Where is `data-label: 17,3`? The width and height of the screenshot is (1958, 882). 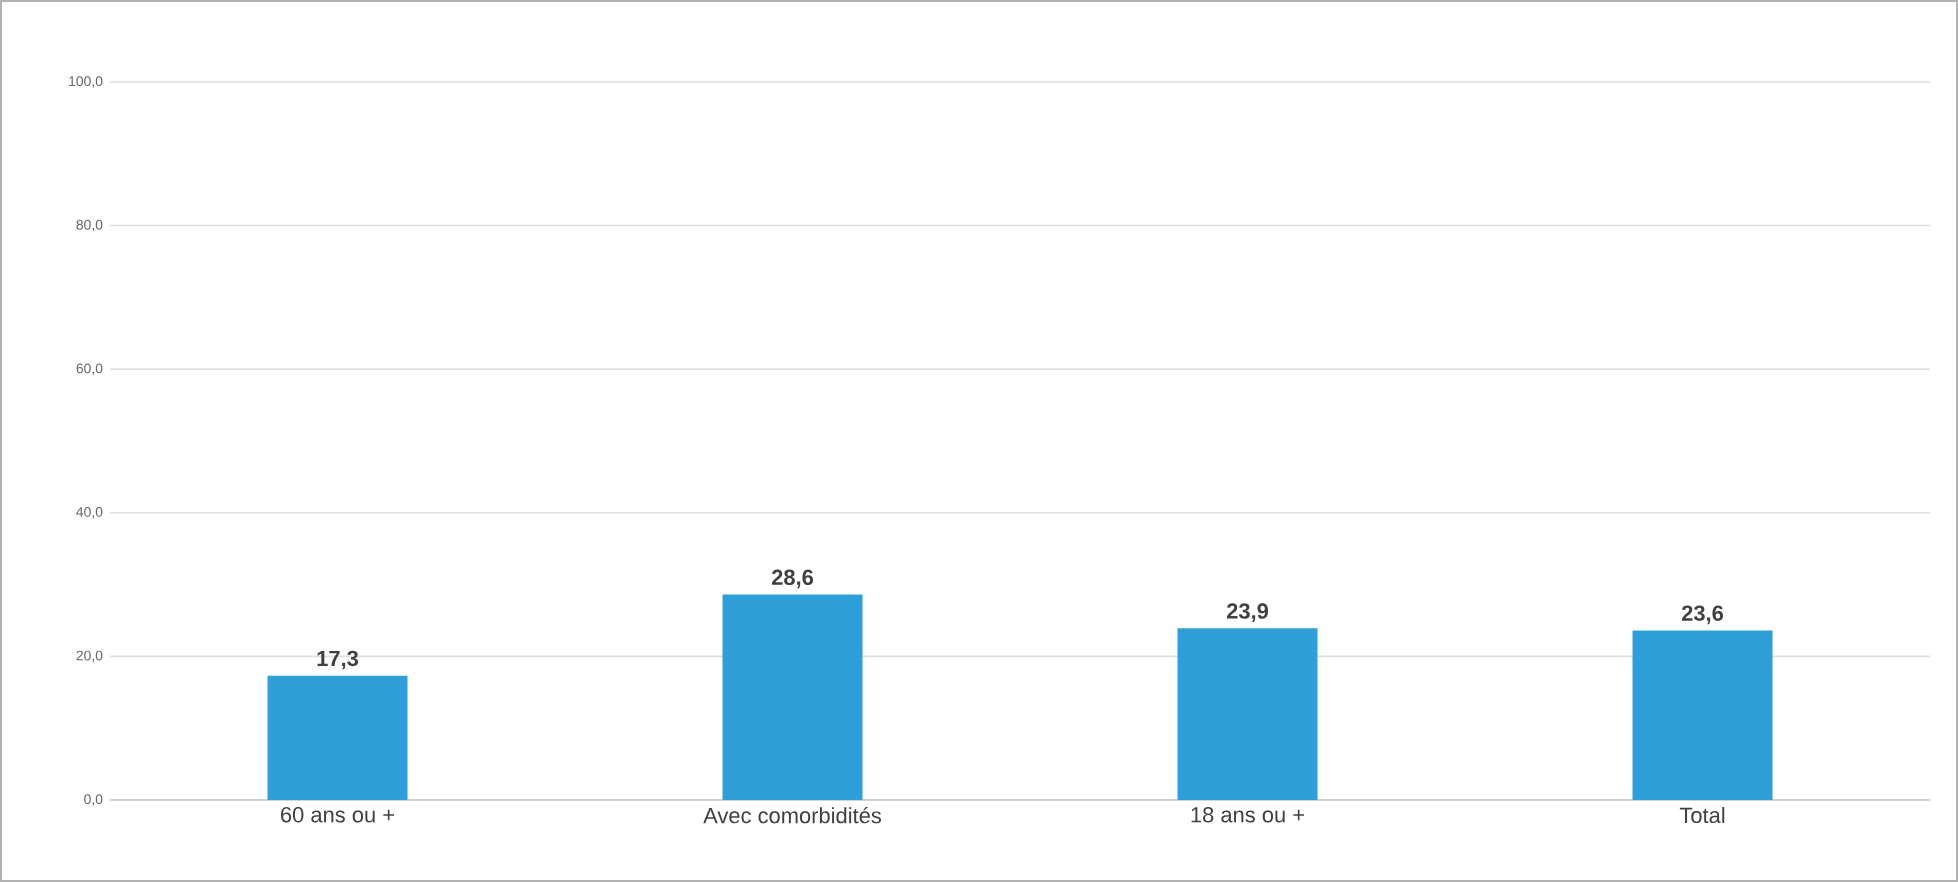 data-label: 17,3 is located at coordinates (338, 660).